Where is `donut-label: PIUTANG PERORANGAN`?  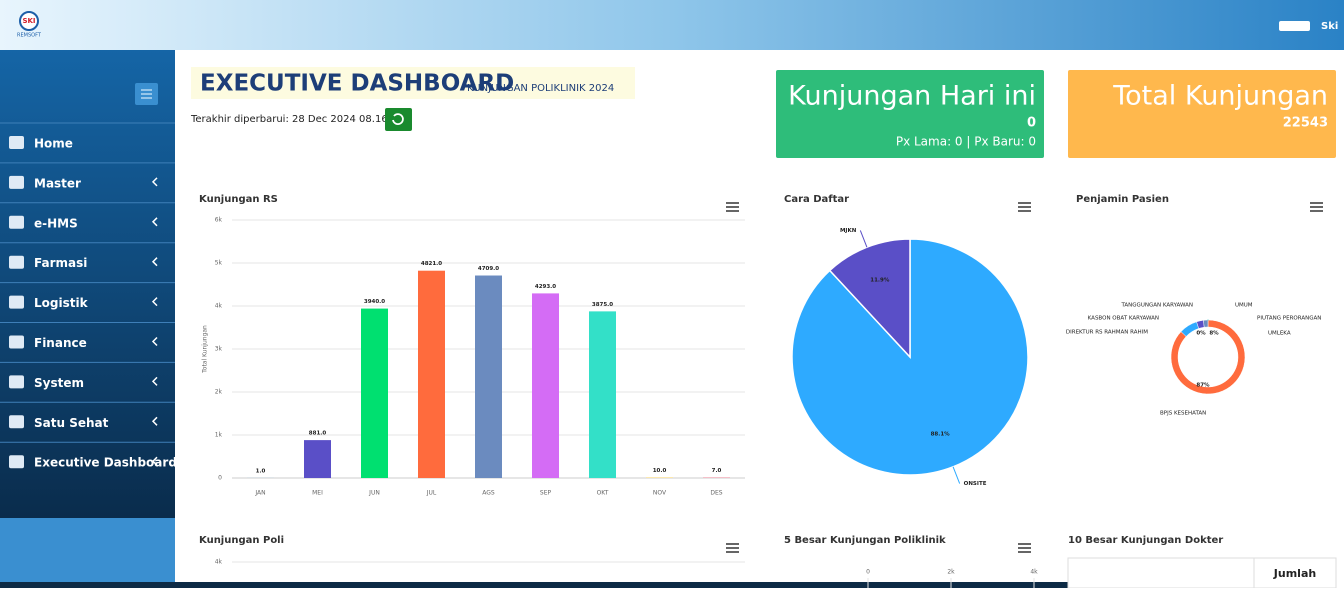 donut-label: PIUTANG PERORANGAN is located at coordinates (1289, 319).